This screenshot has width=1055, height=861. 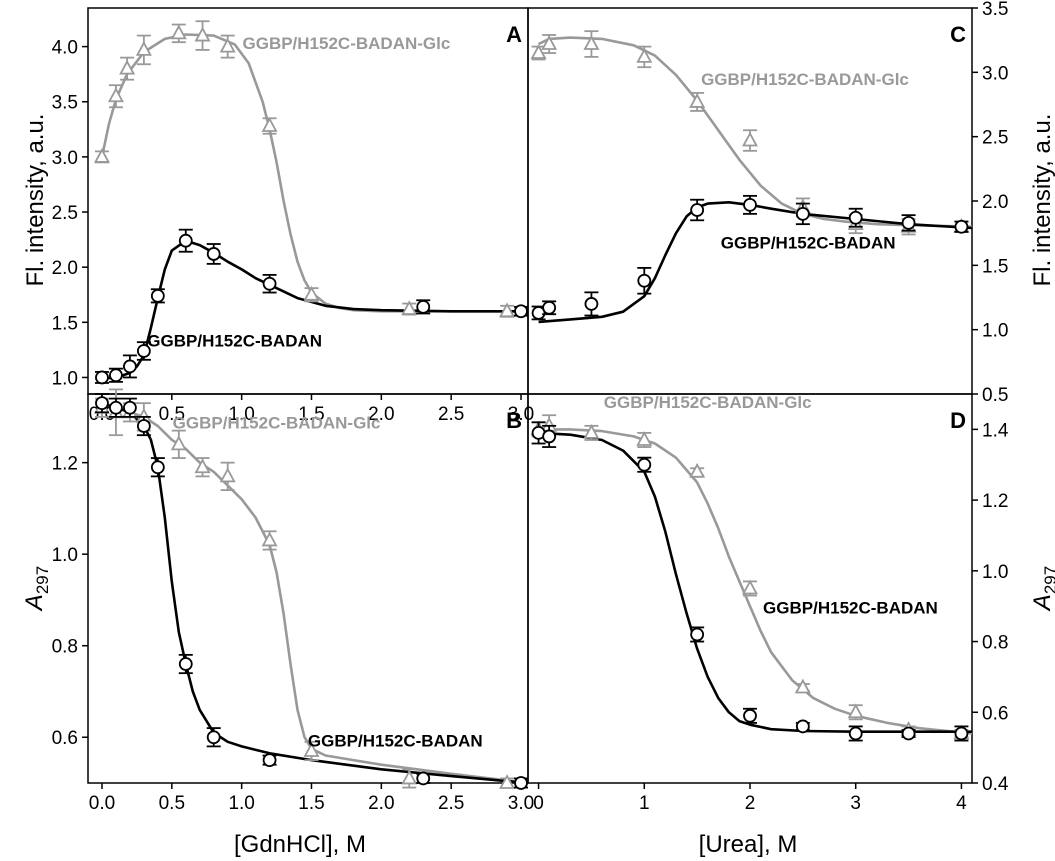 I want to click on x-tick-label: 0, so click(x=538, y=803).